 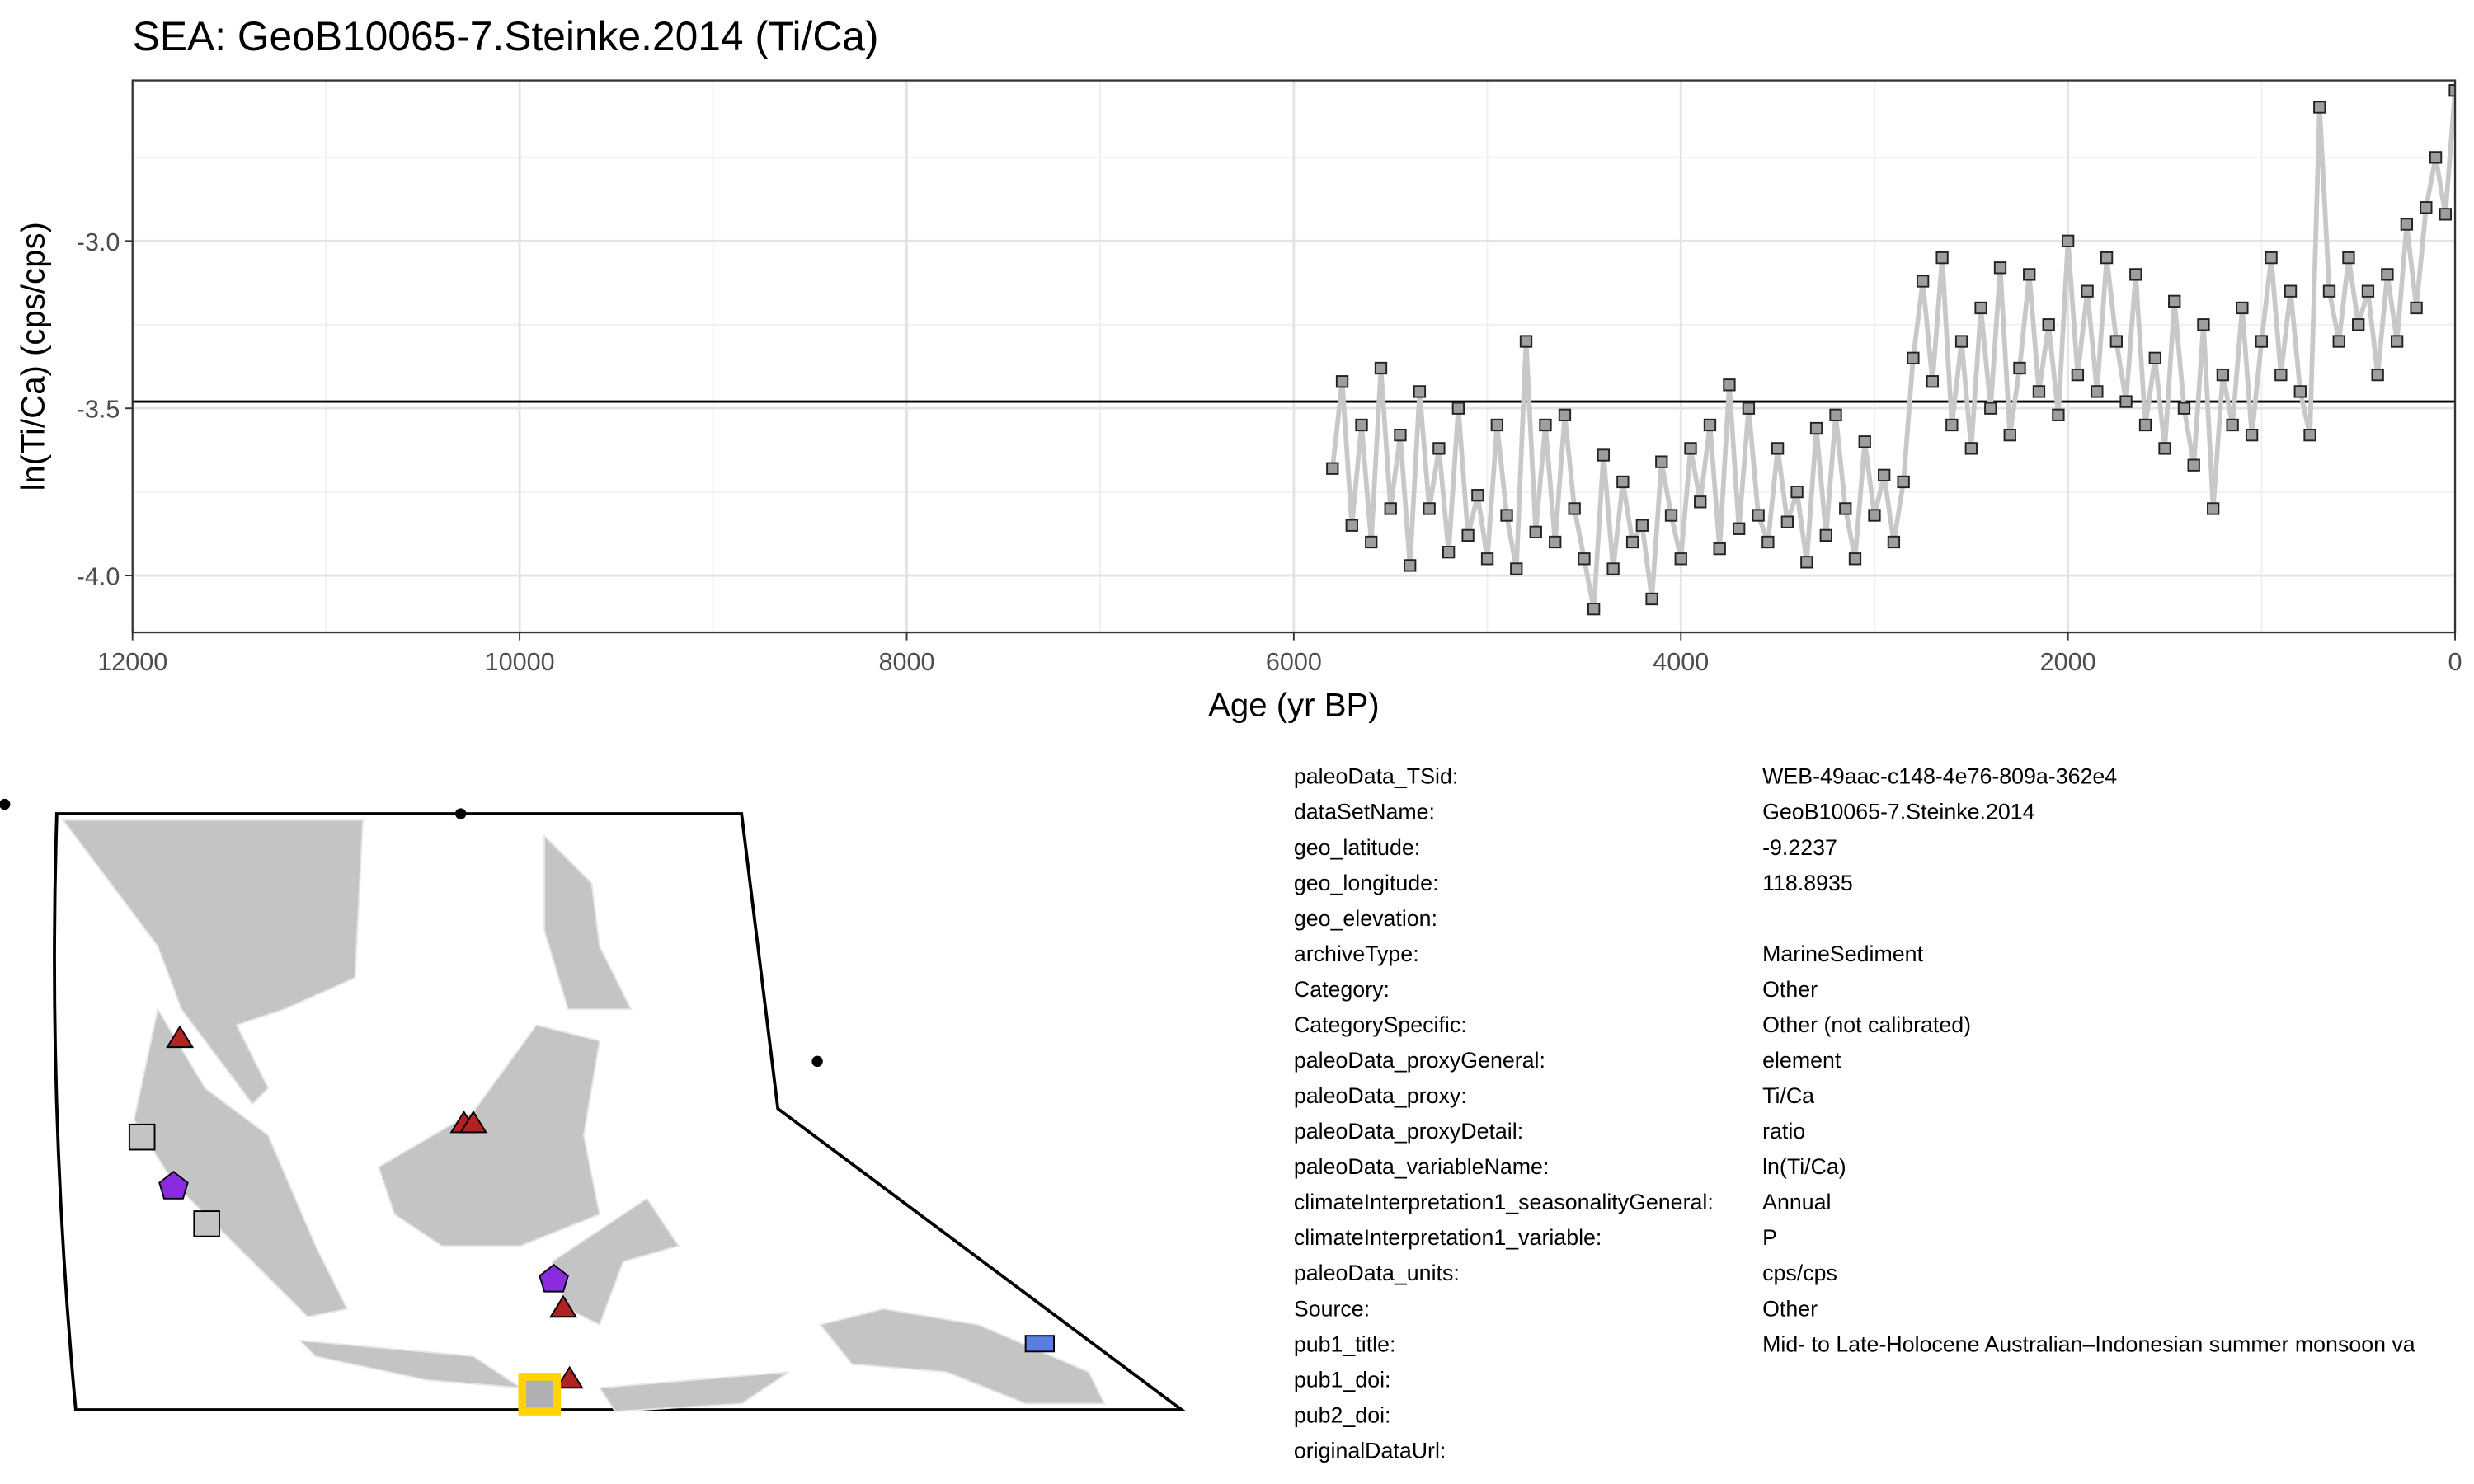 I want to click on meta-key: paleoData_proxy:, so click(x=1380, y=1095).